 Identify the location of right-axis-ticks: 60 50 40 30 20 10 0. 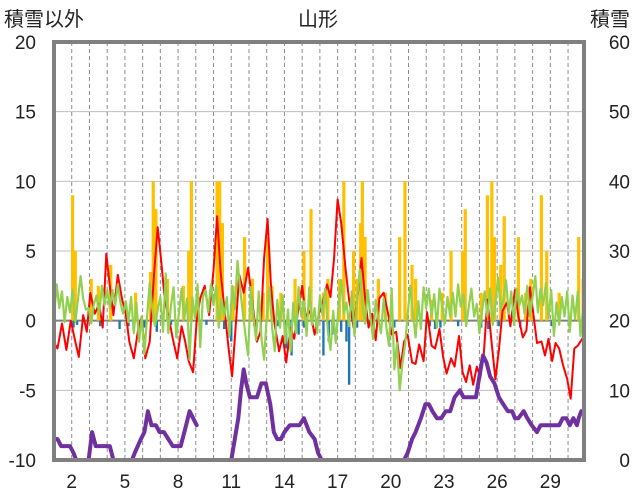
(619, 252).